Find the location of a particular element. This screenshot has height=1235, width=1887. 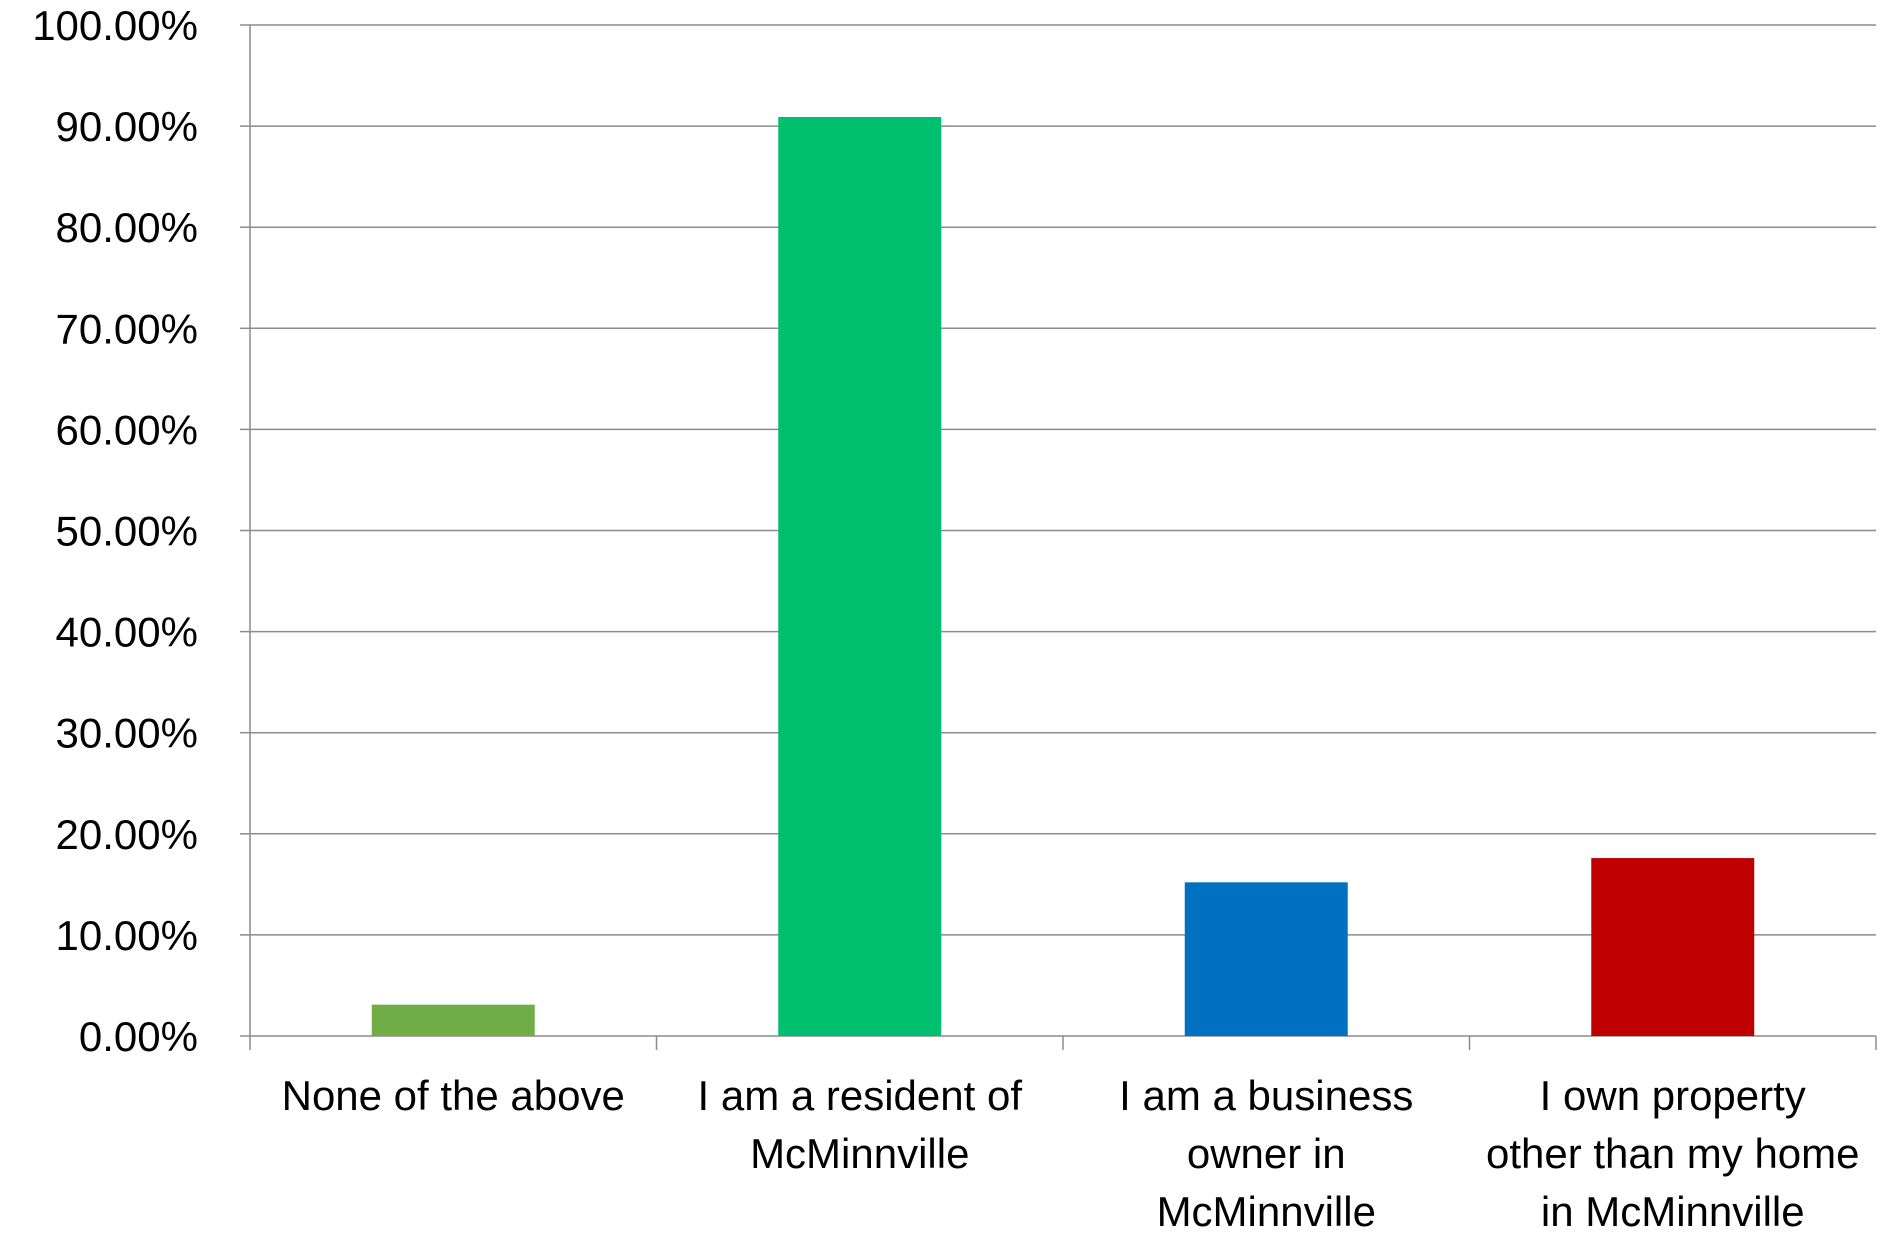

x-category-label: None of the above is located at coordinates (453, 1095).